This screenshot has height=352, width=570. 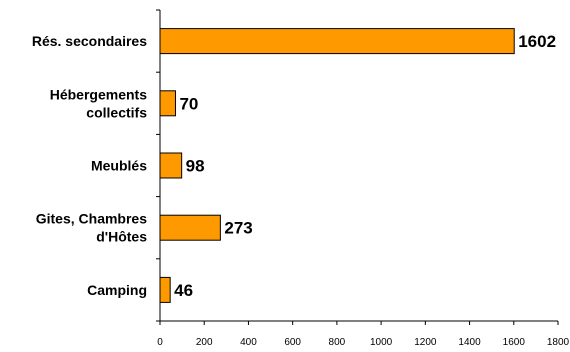 I want to click on bar-value-label: 46, so click(x=183, y=290).